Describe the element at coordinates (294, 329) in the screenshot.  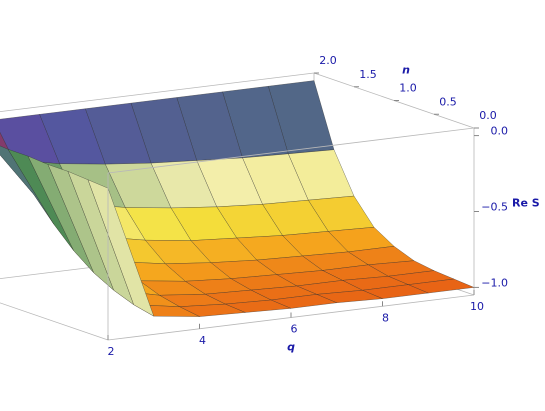
I see `x-tick-label: 6` at that location.